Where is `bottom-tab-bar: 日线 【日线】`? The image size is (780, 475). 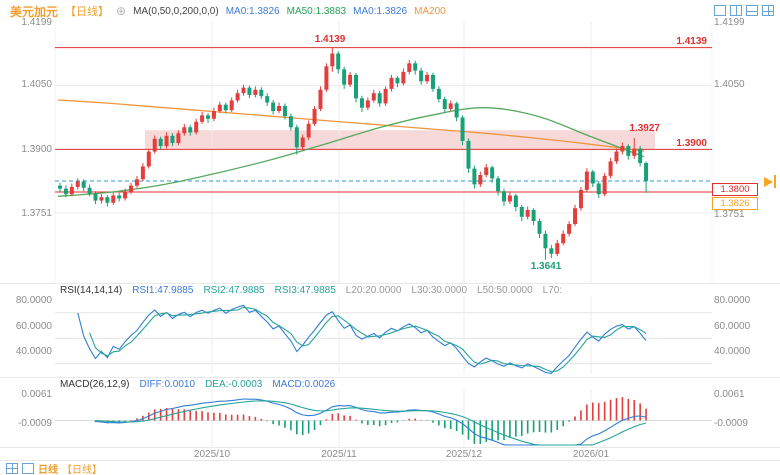
bottom-tab-bar: 日线 【日线】 is located at coordinates (390, 468).